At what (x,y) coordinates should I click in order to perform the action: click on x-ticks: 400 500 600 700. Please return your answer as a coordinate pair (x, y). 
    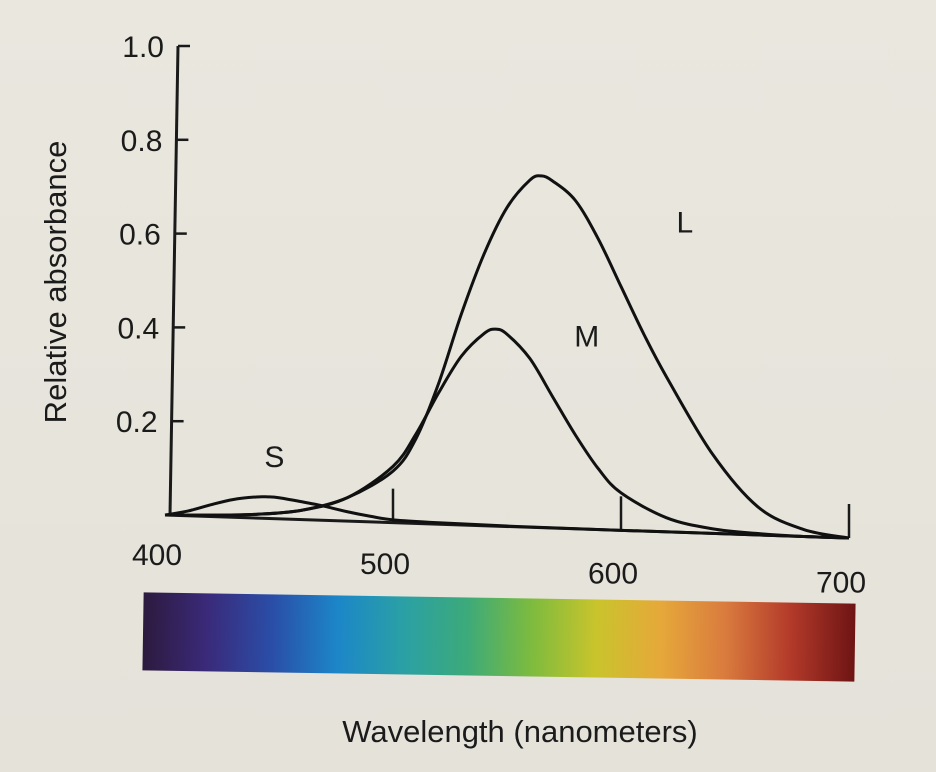
    Looking at the image, I should click on (499, 544).